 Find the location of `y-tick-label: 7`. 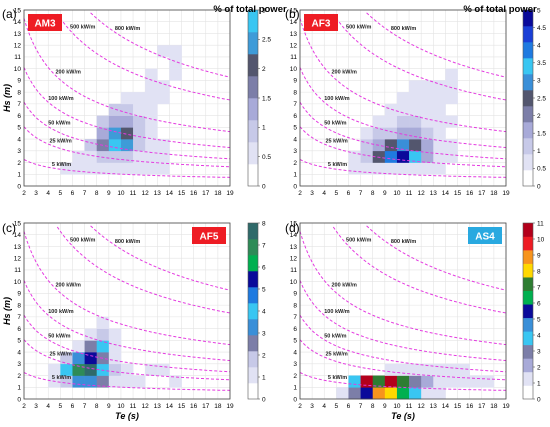

y-tick-label: 7 is located at coordinates (19, 104).